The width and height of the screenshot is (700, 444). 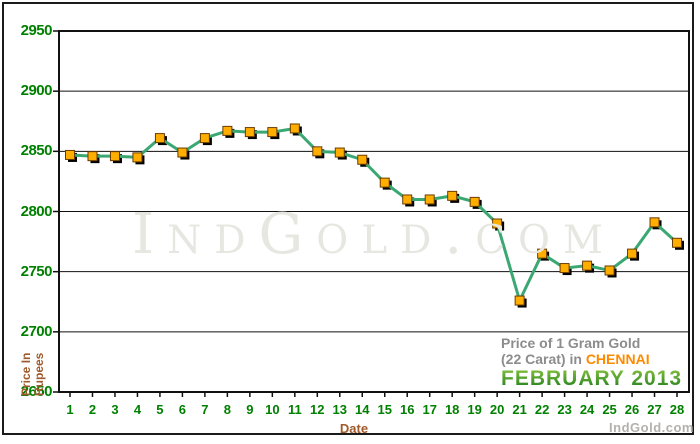 What do you see at coordinates (227, 409) in the screenshot?
I see `x-axis-tick-label: 8` at bounding box center [227, 409].